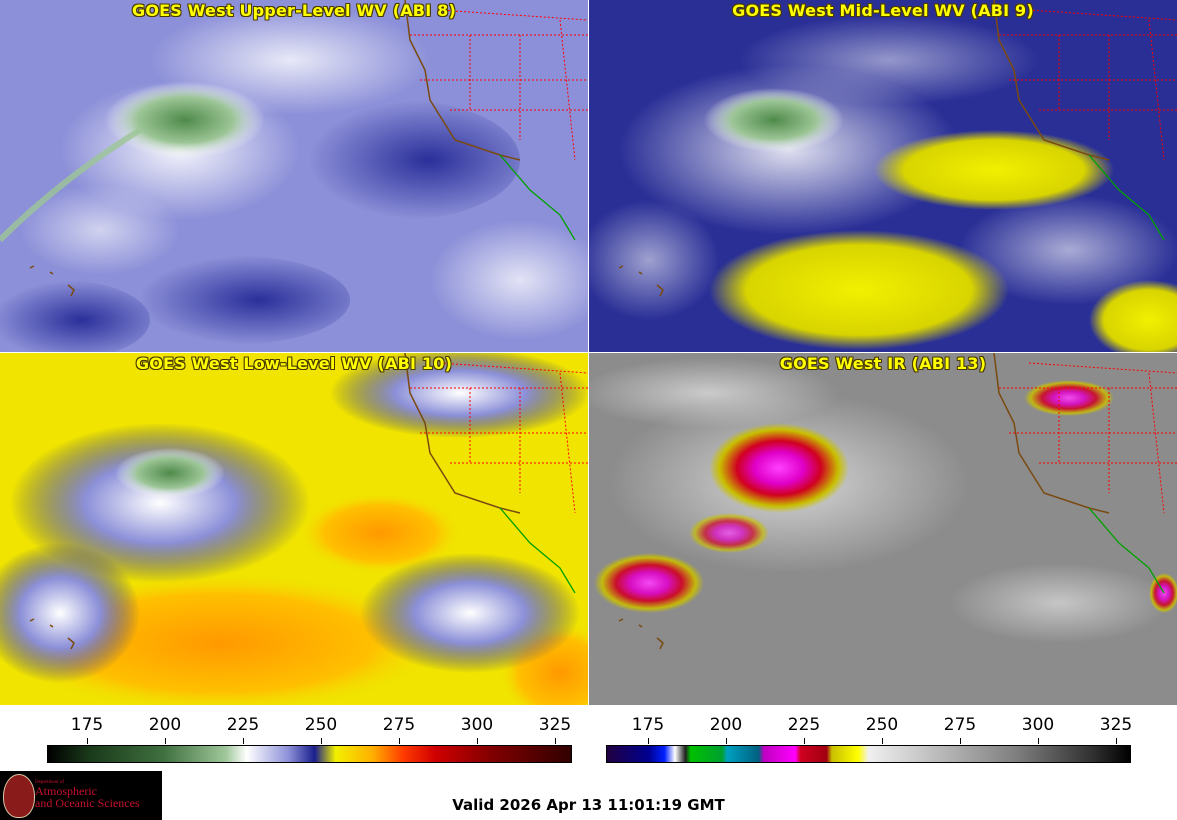 The height and width of the screenshot is (820, 1177). I want to click on panel-title: GOES West Mid-Level WV (ABI 9), so click(883, 10).